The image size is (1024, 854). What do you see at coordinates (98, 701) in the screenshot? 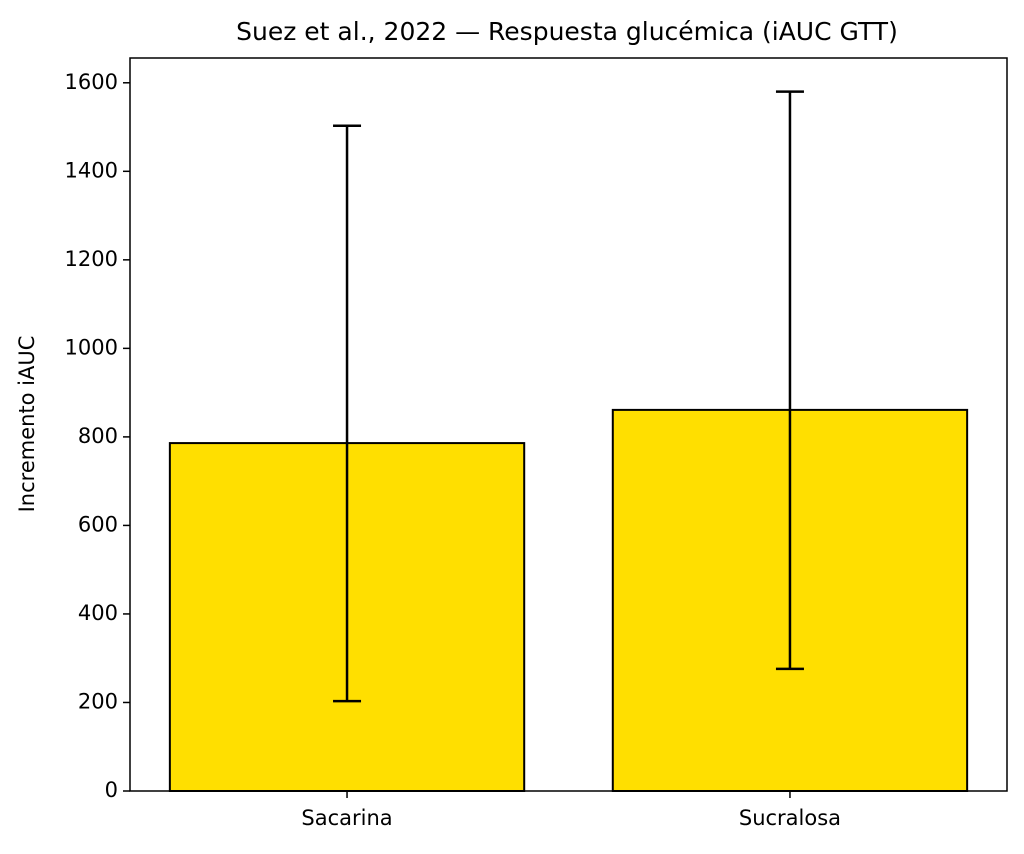
I see `y-tick-label: 200` at bounding box center [98, 701].